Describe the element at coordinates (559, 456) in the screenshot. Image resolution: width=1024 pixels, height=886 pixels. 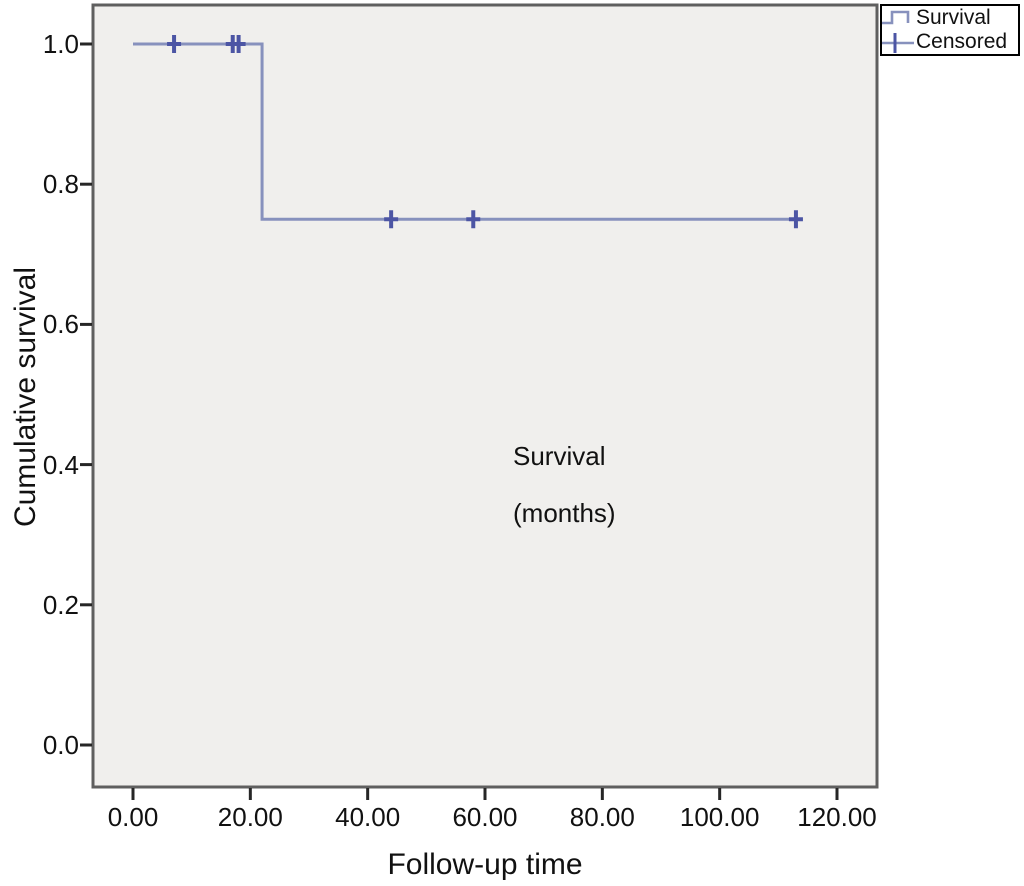
I see `annotation-line1: Survival` at that location.